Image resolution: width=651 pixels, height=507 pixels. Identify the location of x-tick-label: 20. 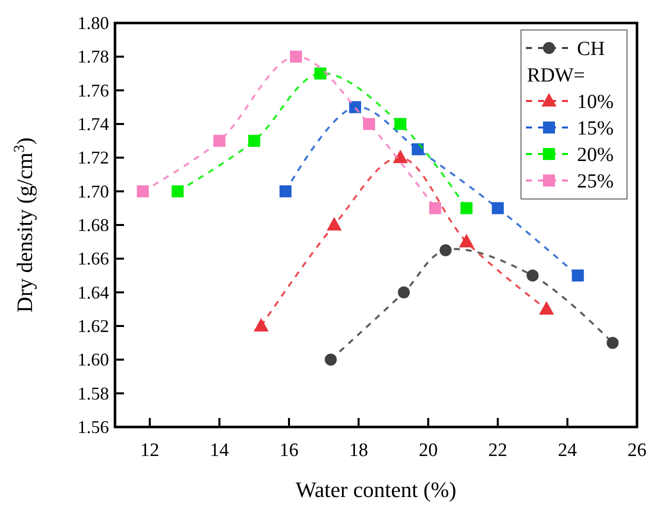
(428, 450).